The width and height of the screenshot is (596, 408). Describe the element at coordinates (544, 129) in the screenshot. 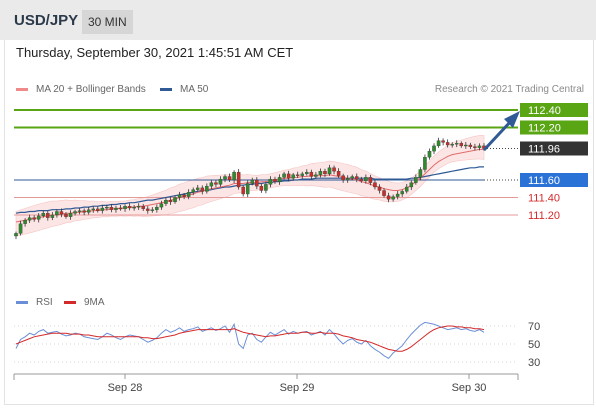

I see `level-label-112.20: 112.20` at that location.